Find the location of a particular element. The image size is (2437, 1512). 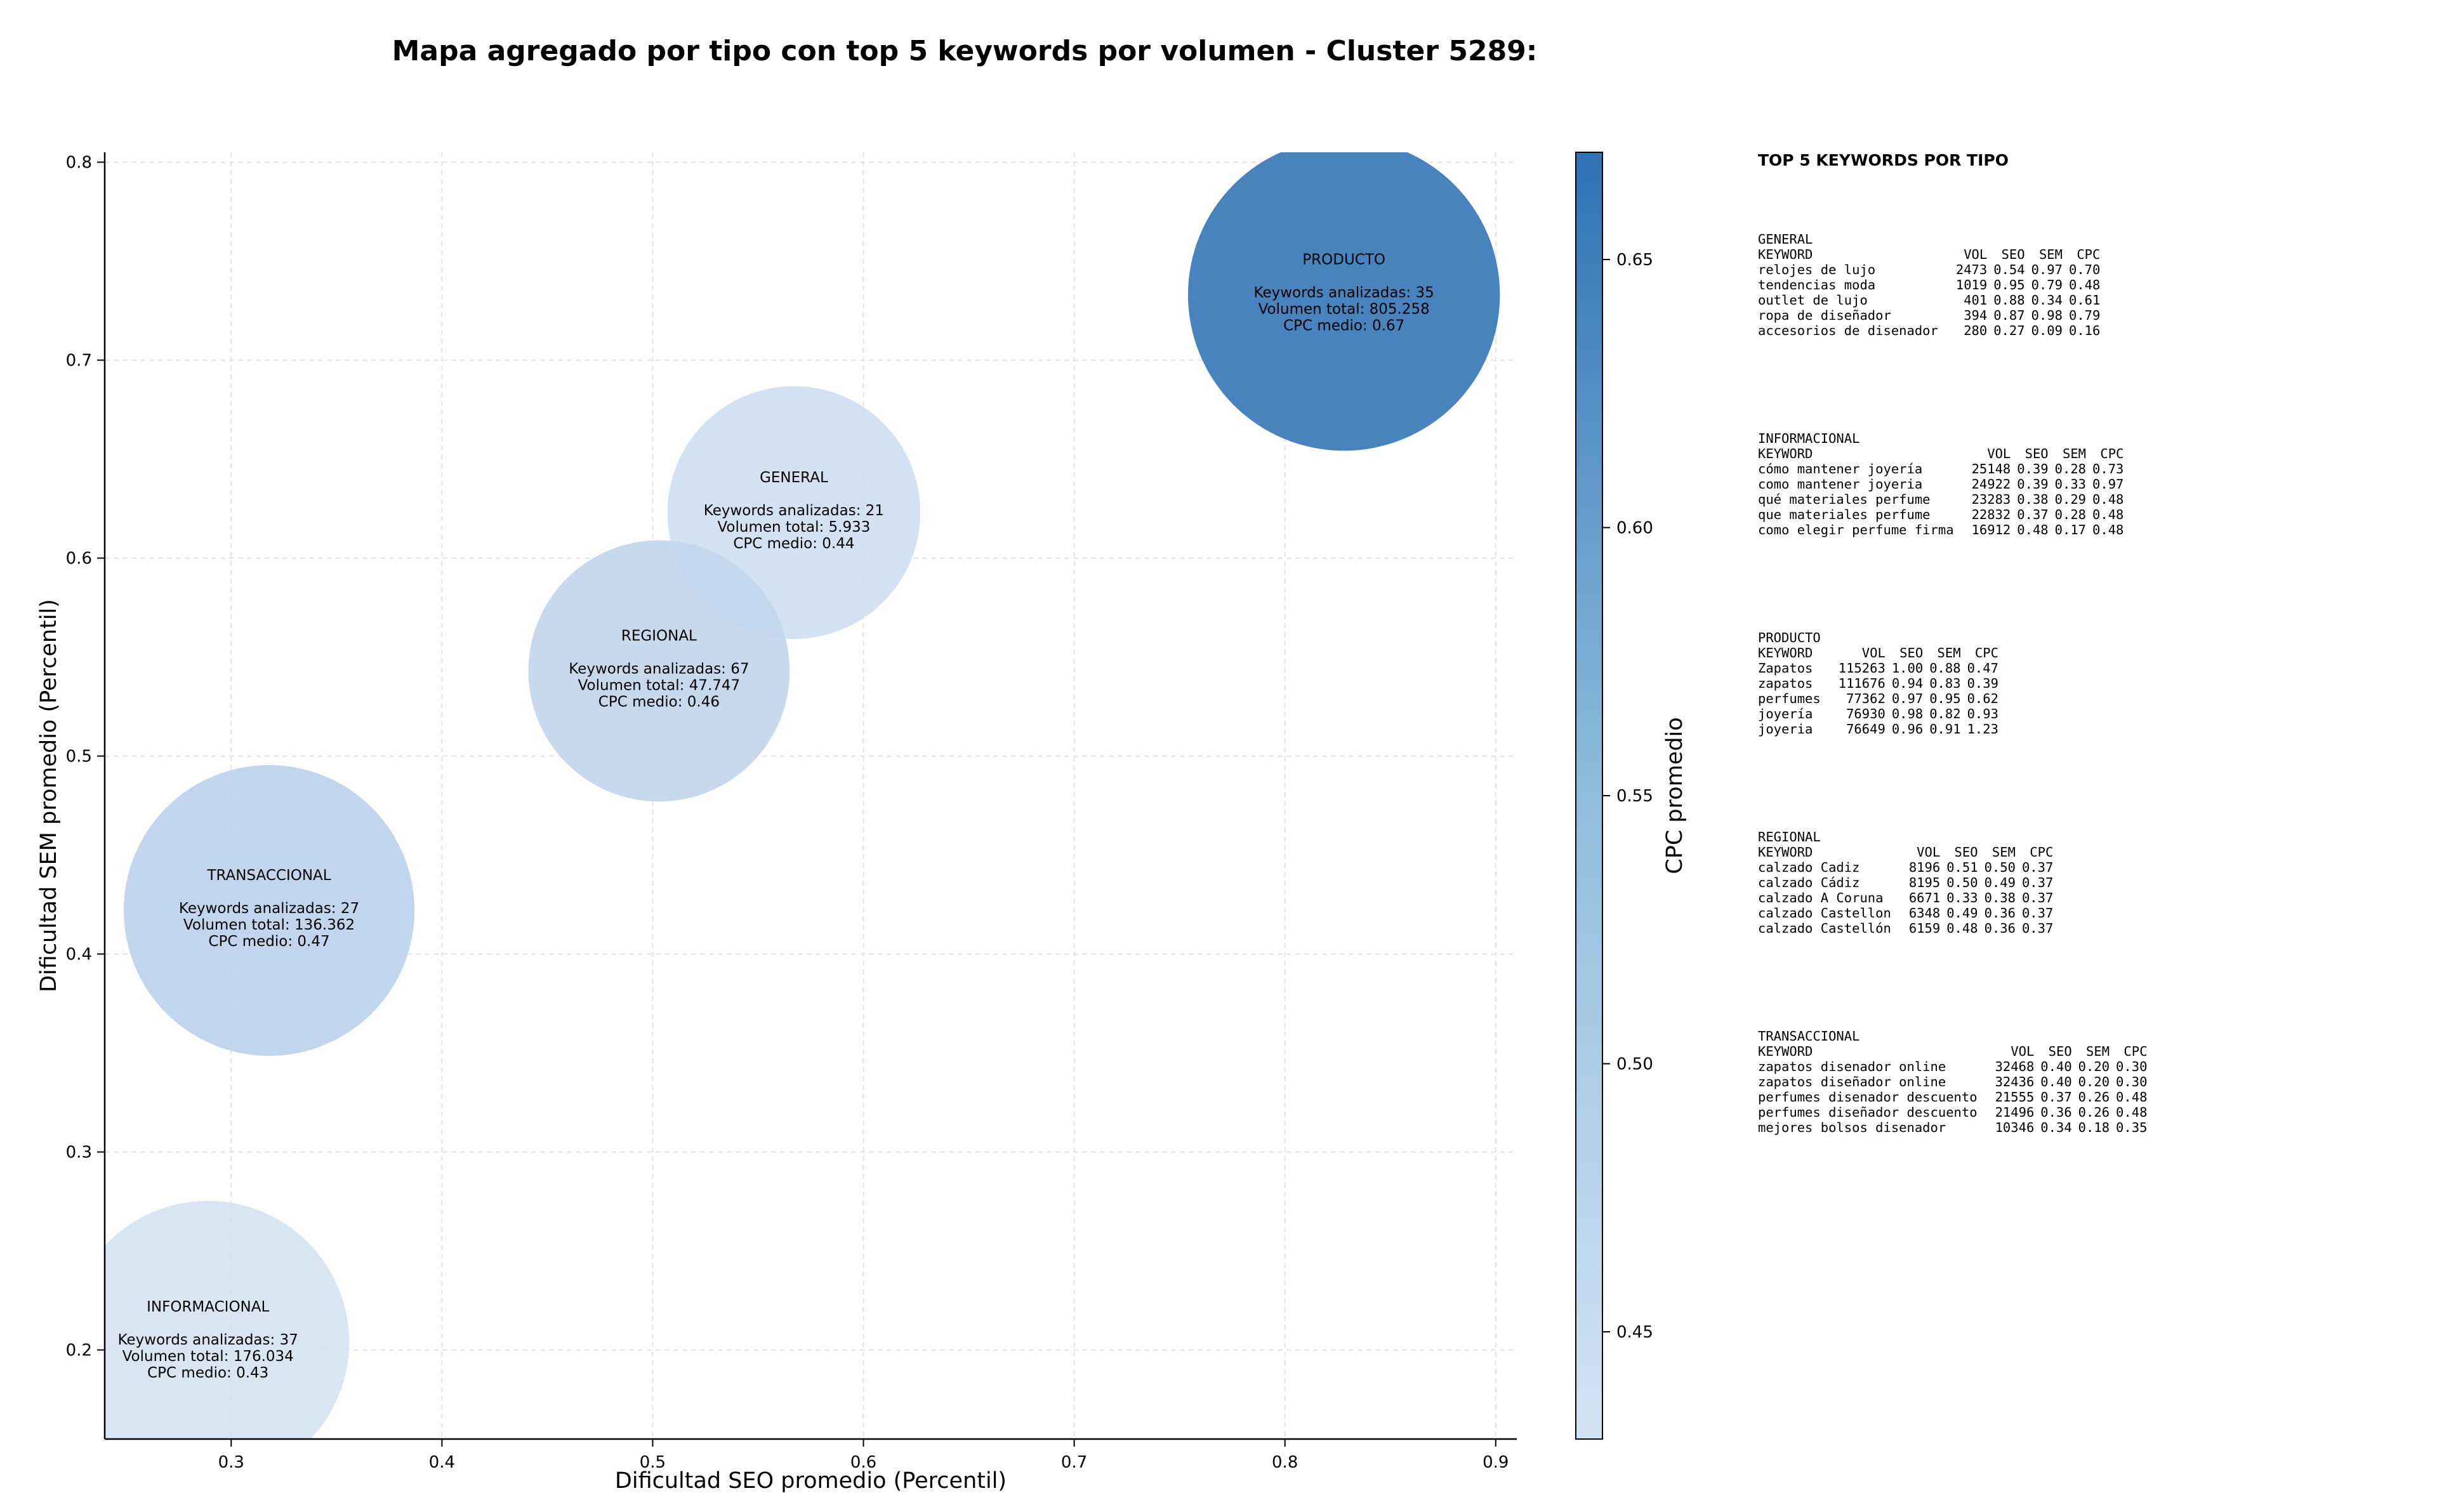

kw-row: accesorios de disenador 280 0.27 0.09 0.16 is located at coordinates (1932, 331).